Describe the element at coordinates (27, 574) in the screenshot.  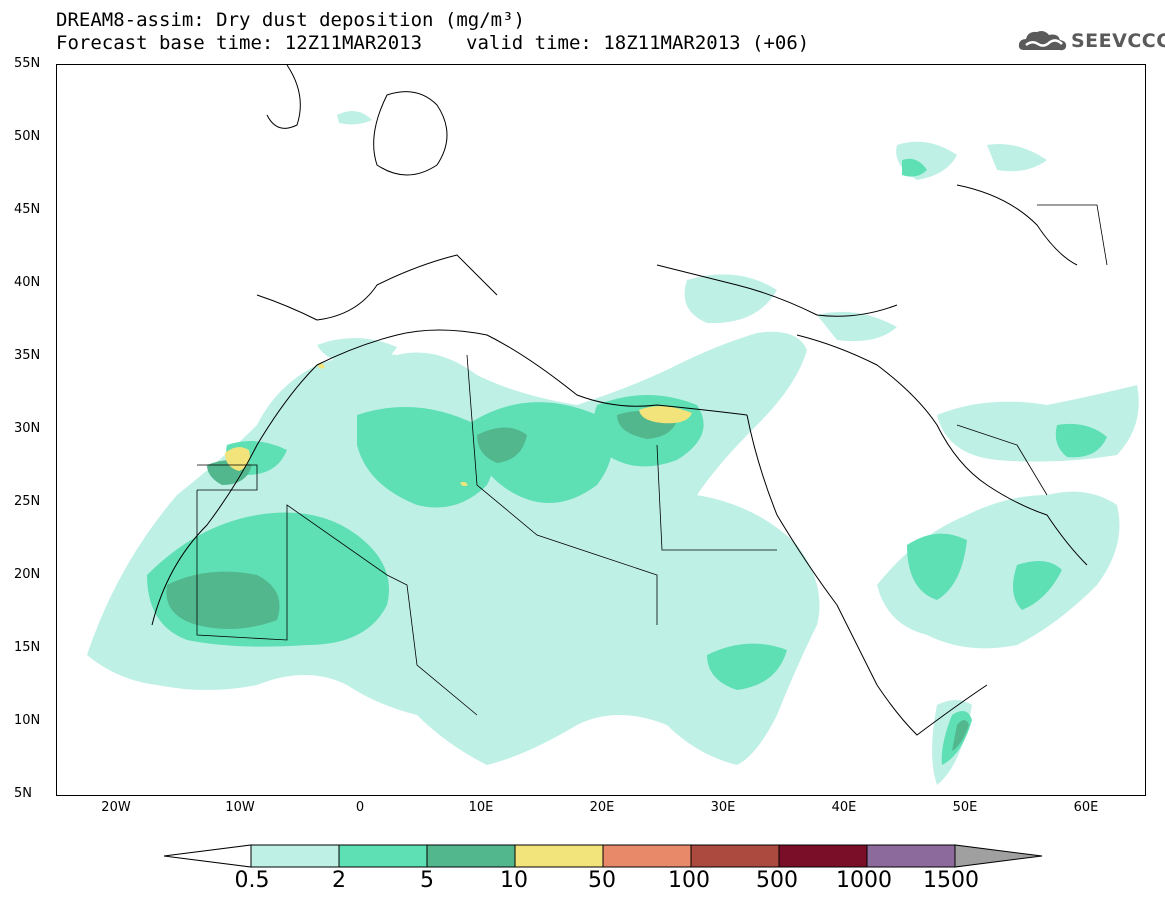
I see `lat-label: 20N` at that location.